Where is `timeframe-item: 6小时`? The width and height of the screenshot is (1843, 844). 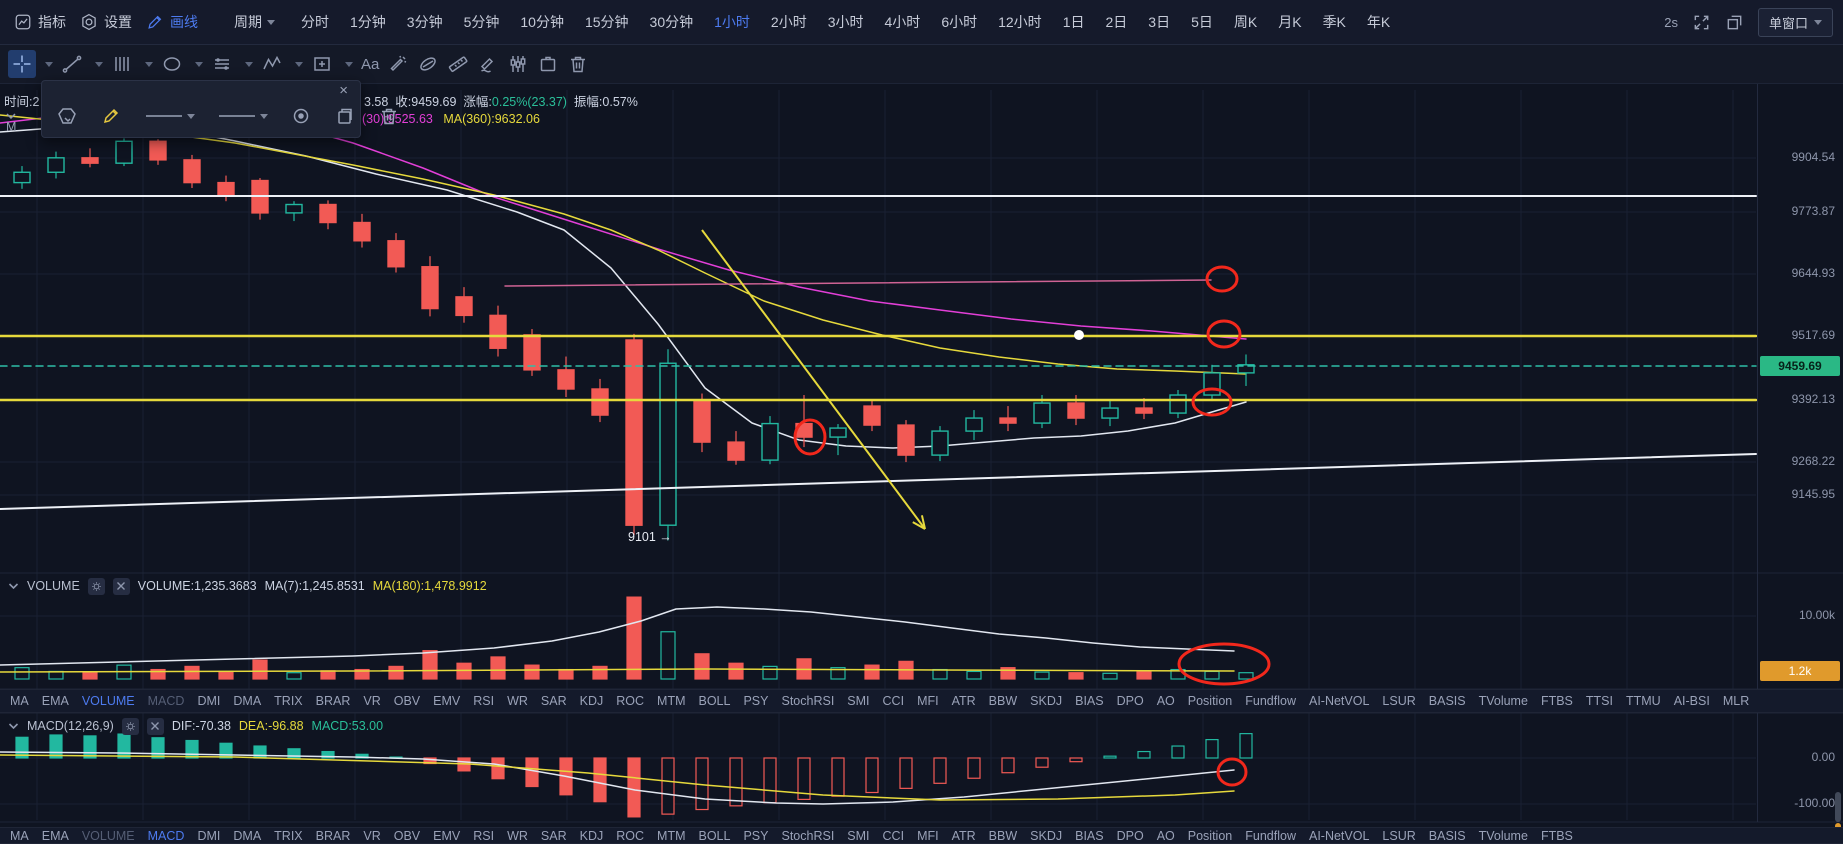 timeframe-item: 6小时 is located at coordinates (959, 22).